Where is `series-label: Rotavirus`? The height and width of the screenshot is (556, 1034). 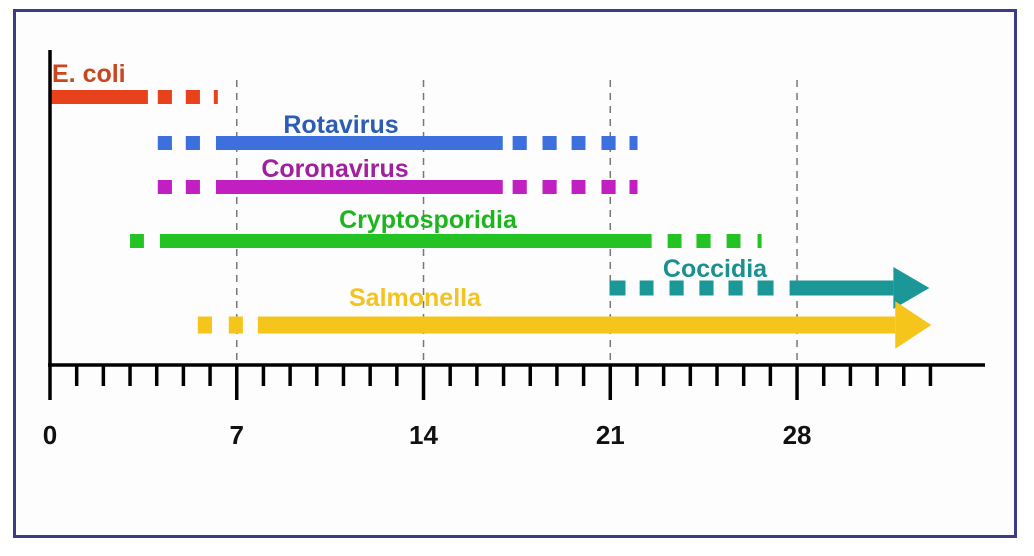 series-label: Rotavirus is located at coordinates (340, 125).